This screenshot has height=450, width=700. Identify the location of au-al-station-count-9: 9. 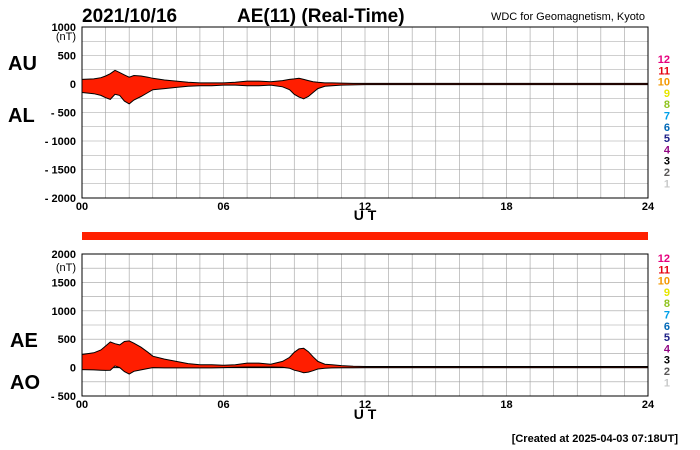
(667, 94).